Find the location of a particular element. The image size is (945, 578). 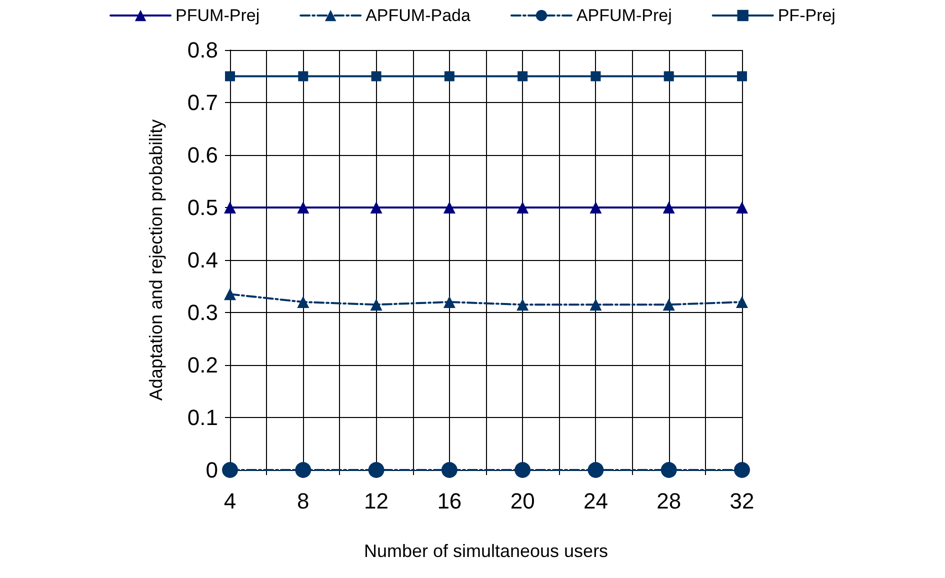

x-tick-label: 12 is located at coordinates (376, 501).